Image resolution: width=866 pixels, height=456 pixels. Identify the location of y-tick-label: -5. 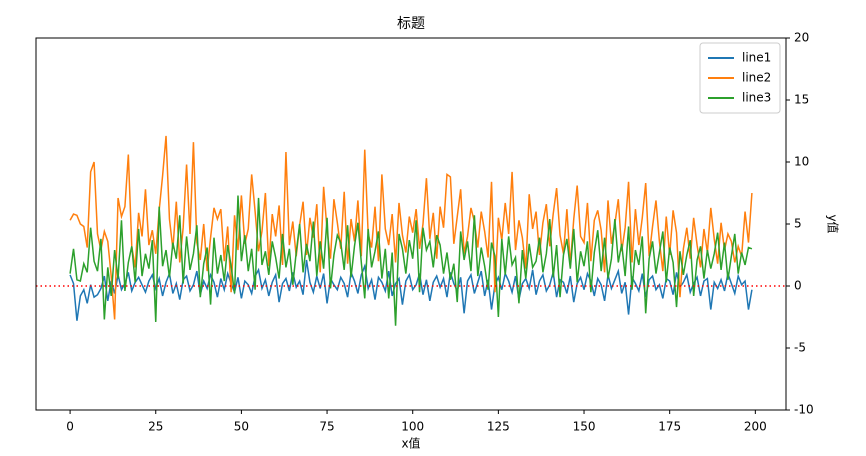
(800, 348).